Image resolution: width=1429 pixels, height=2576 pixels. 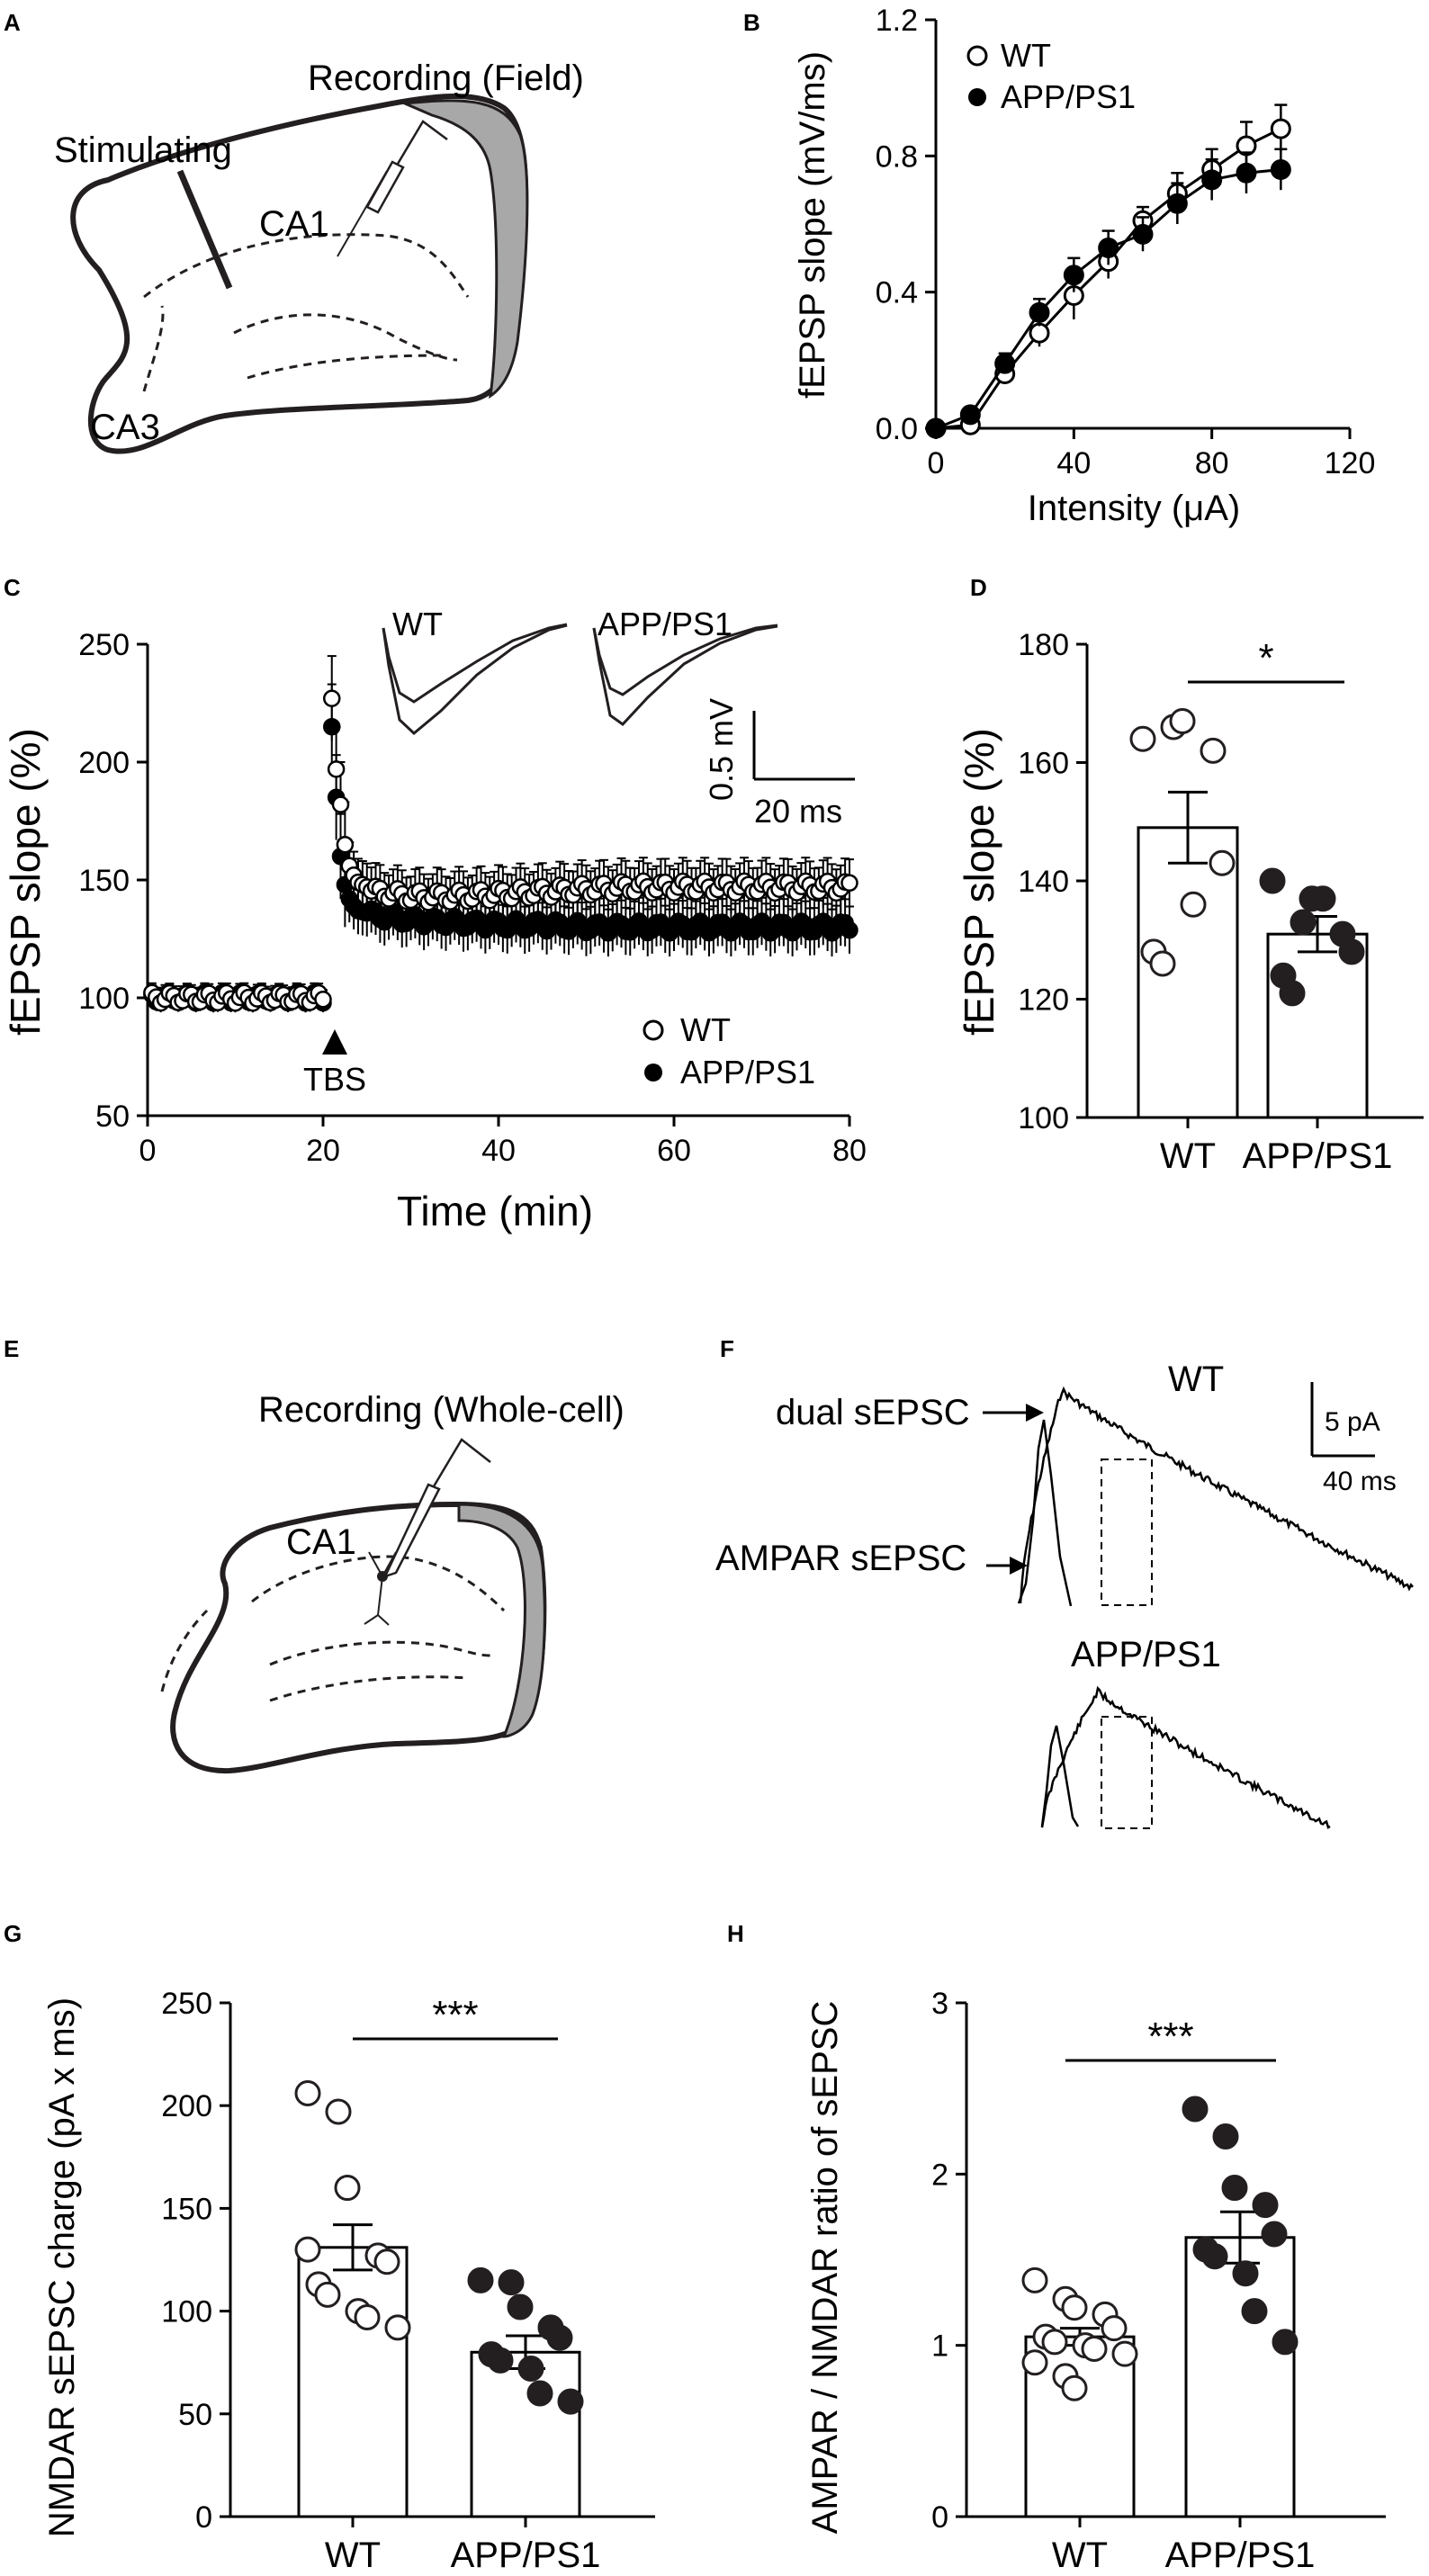 I want to click on y-tick-label-g: 200, so click(x=186, y=2106).